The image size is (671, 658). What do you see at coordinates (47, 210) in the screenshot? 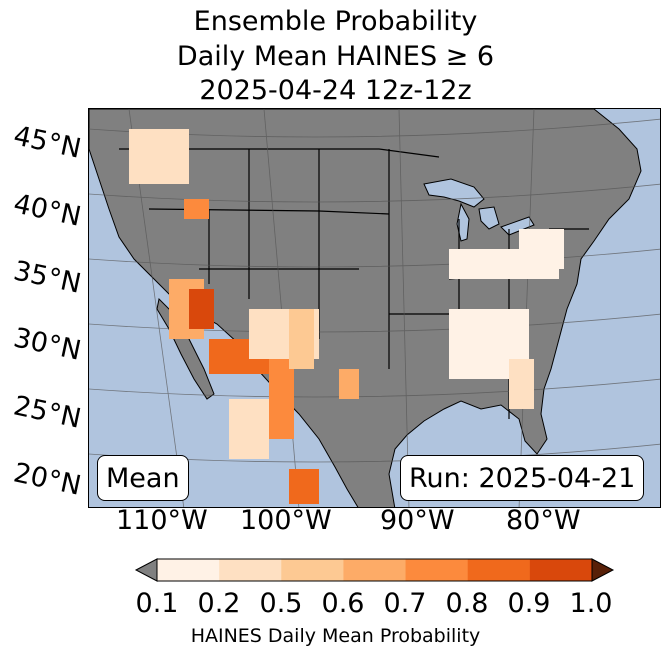
I see `lat-label-40n: 40°N` at bounding box center [47, 210].